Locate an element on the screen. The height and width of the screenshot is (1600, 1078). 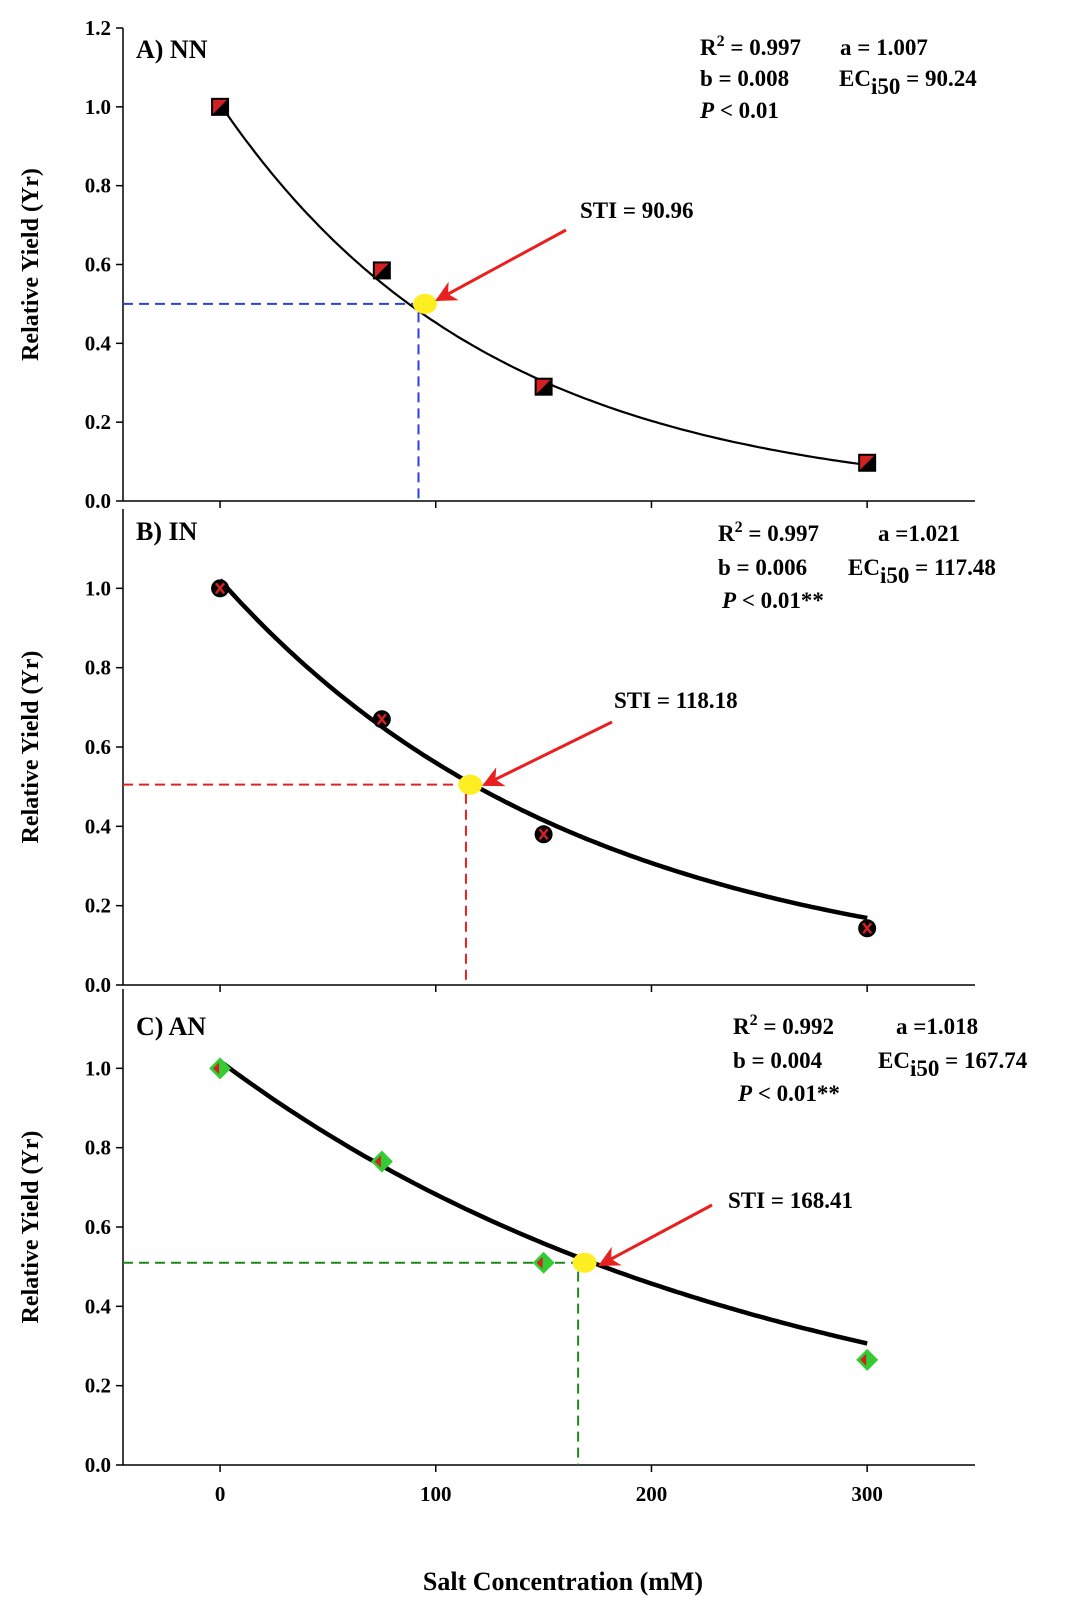
panel-a-y-tick-label: 1.2 is located at coordinates (98, 28).